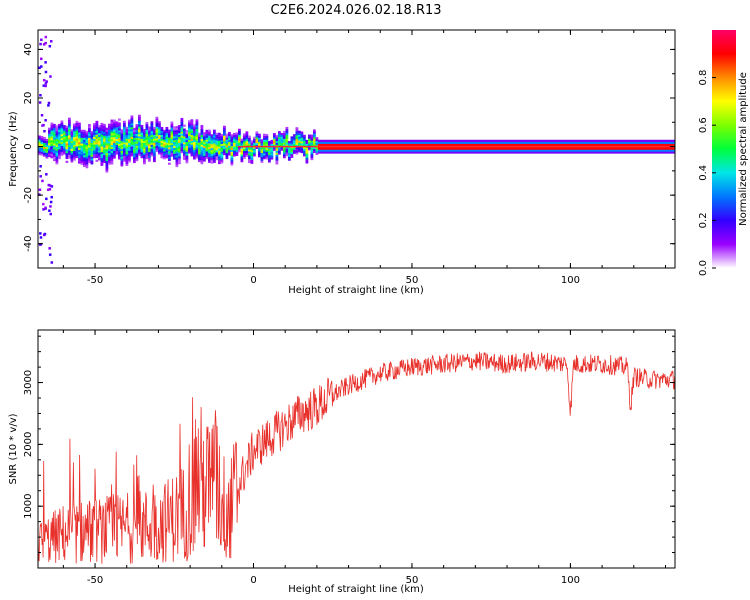 This screenshot has height=600, width=750. What do you see at coordinates (28, 505) in the screenshot?
I see `y-tick-label: 1000` at bounding box center [28, 505].